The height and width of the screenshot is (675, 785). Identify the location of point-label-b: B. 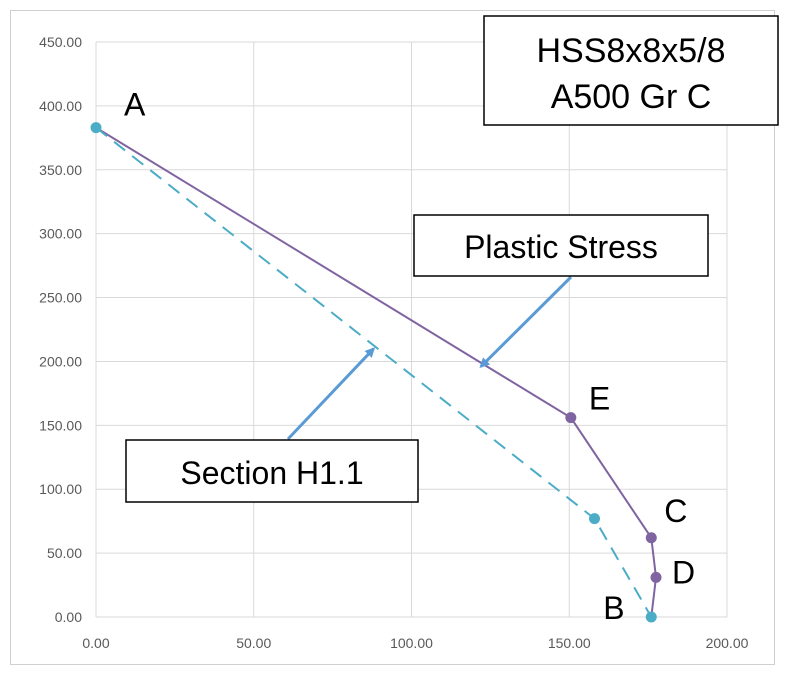
(613, 608).